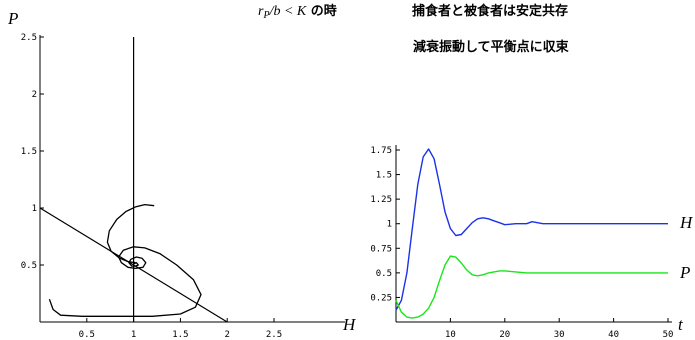 This screenshot has width=695, height=340. Describe the element at coordinates (12, 18) in the screenshot. I see `phase-y-label: P` at that location.